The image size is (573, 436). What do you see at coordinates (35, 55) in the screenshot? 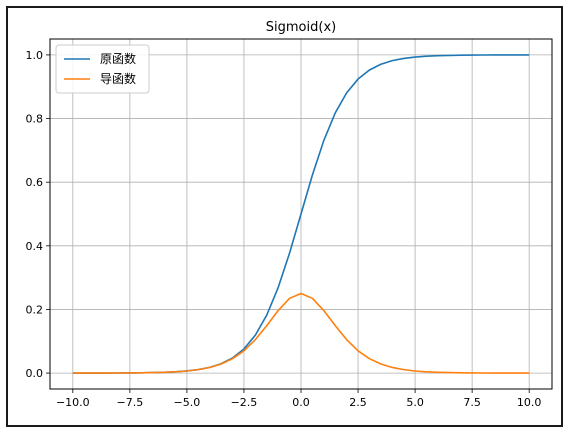
I see `y-tick-label: 1.0` at bounding box center [35, 55].